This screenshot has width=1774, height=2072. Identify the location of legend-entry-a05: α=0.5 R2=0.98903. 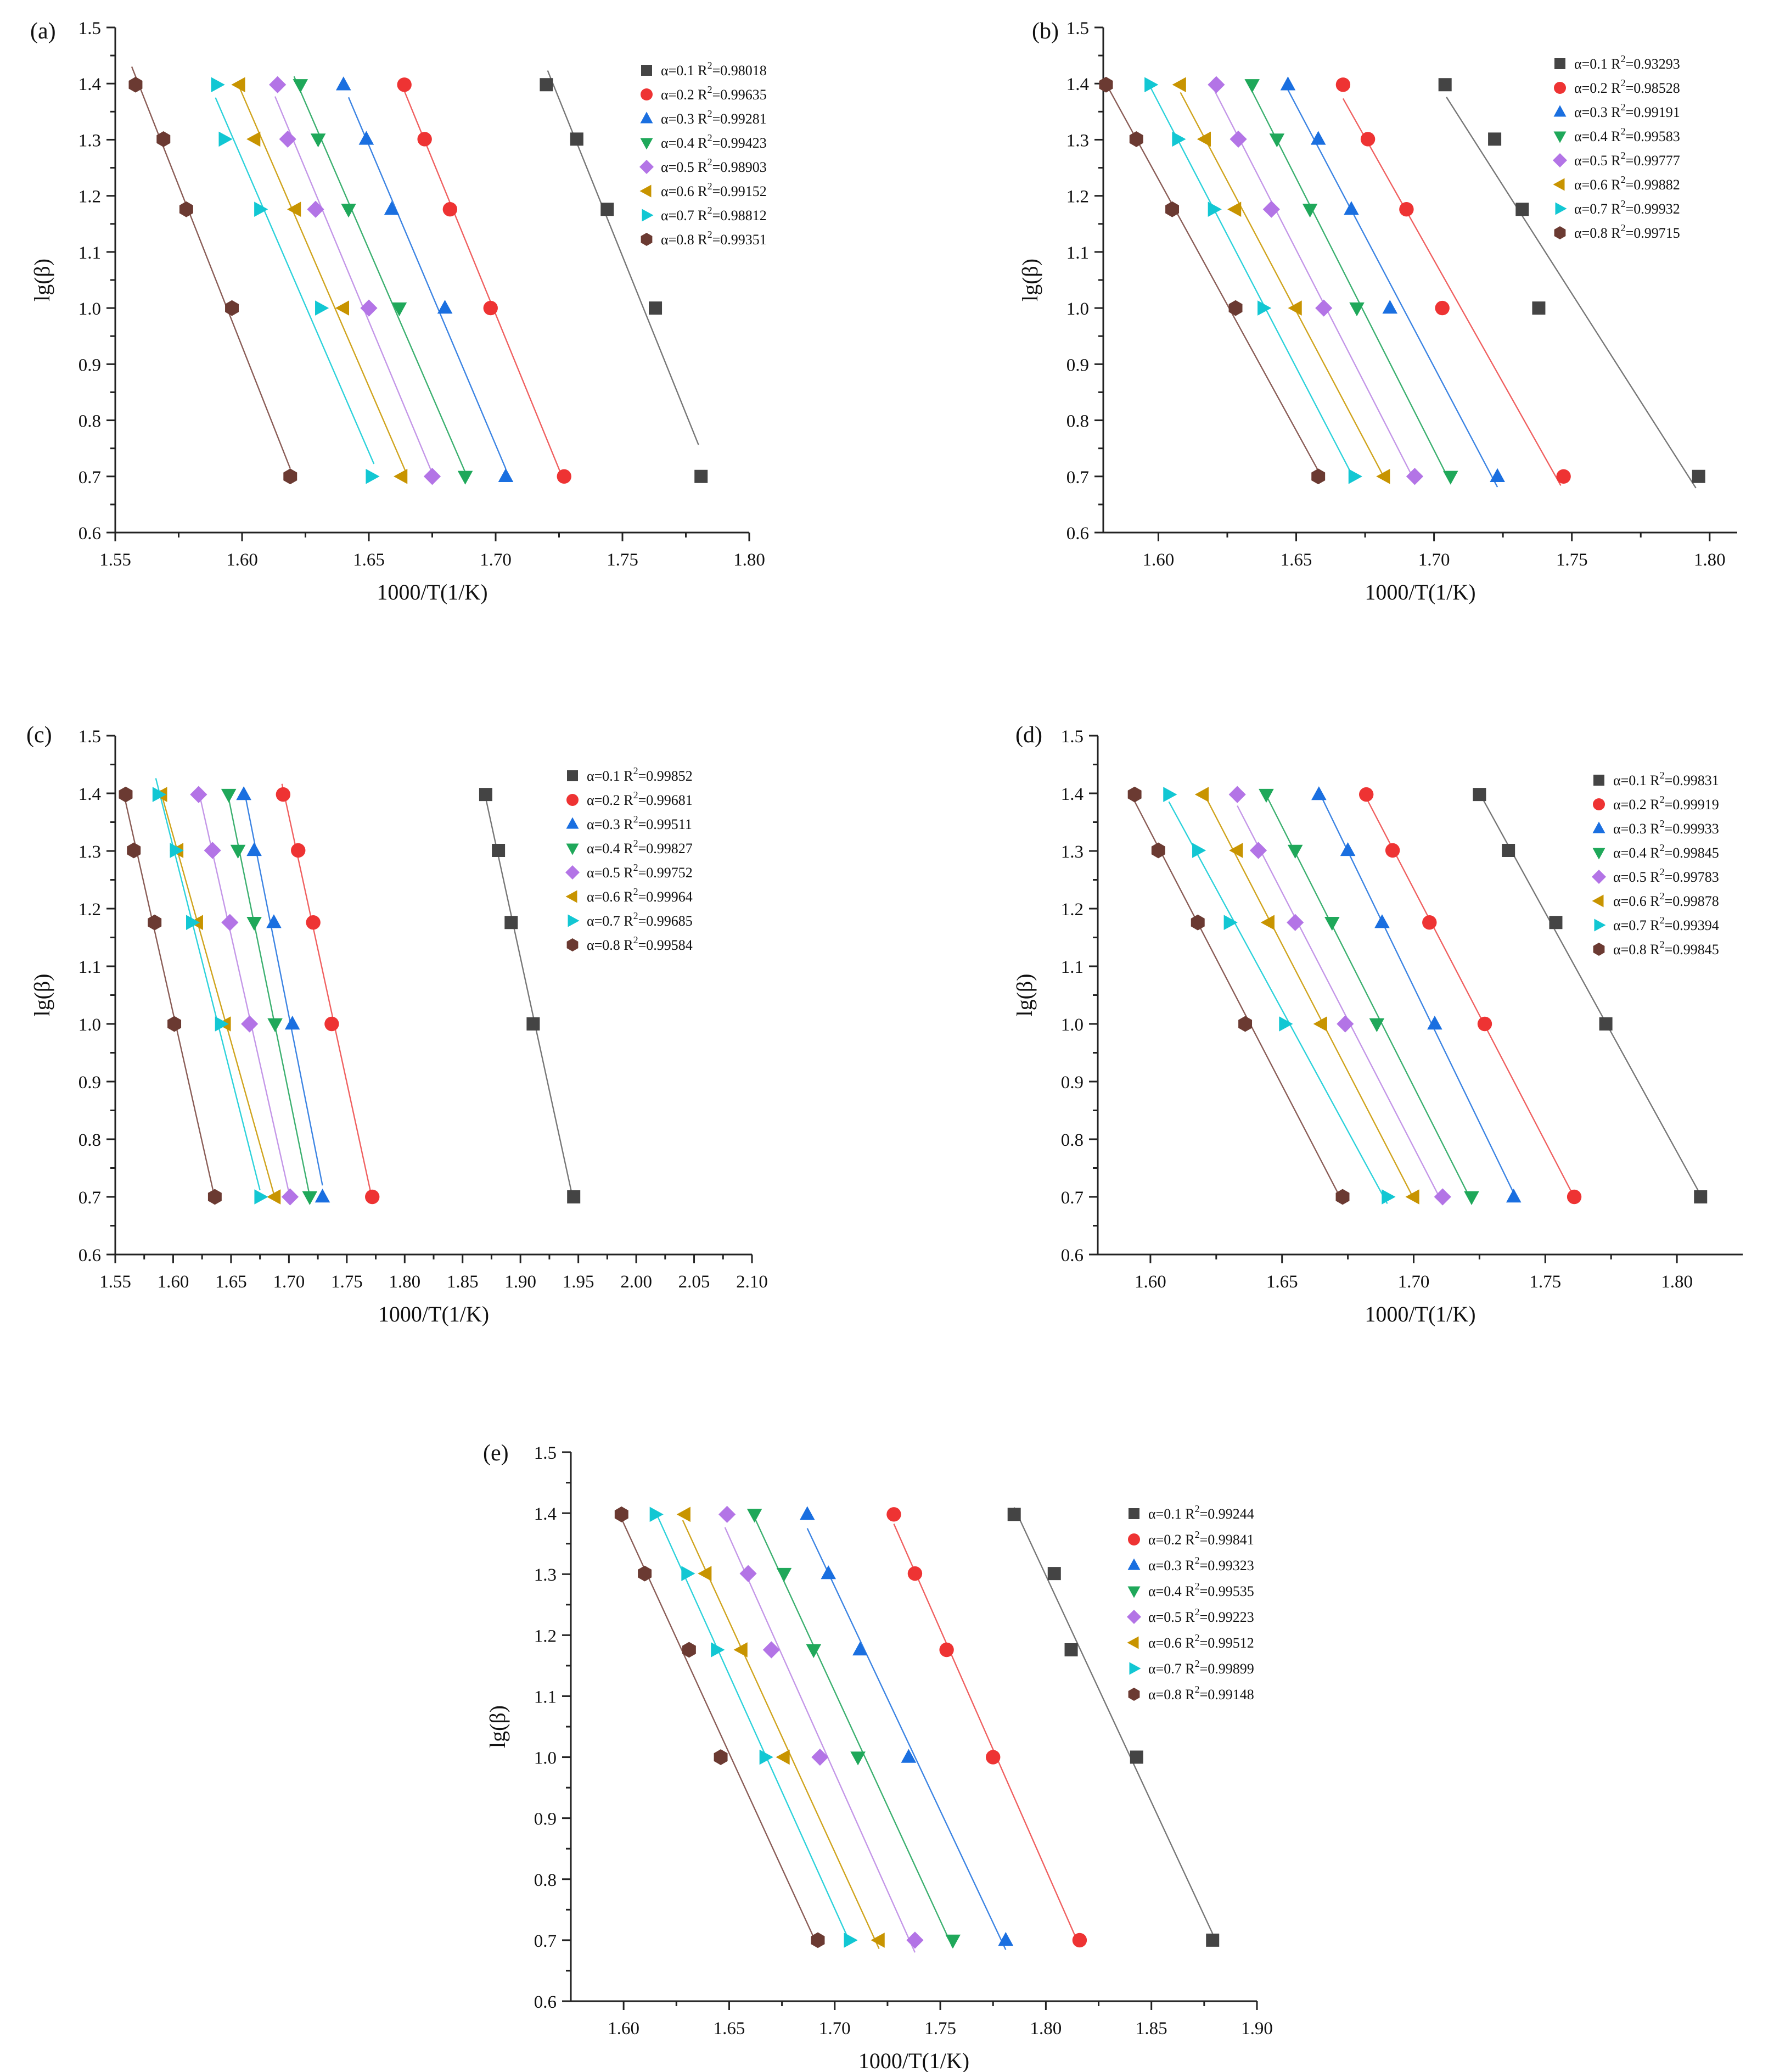
(714, 165).